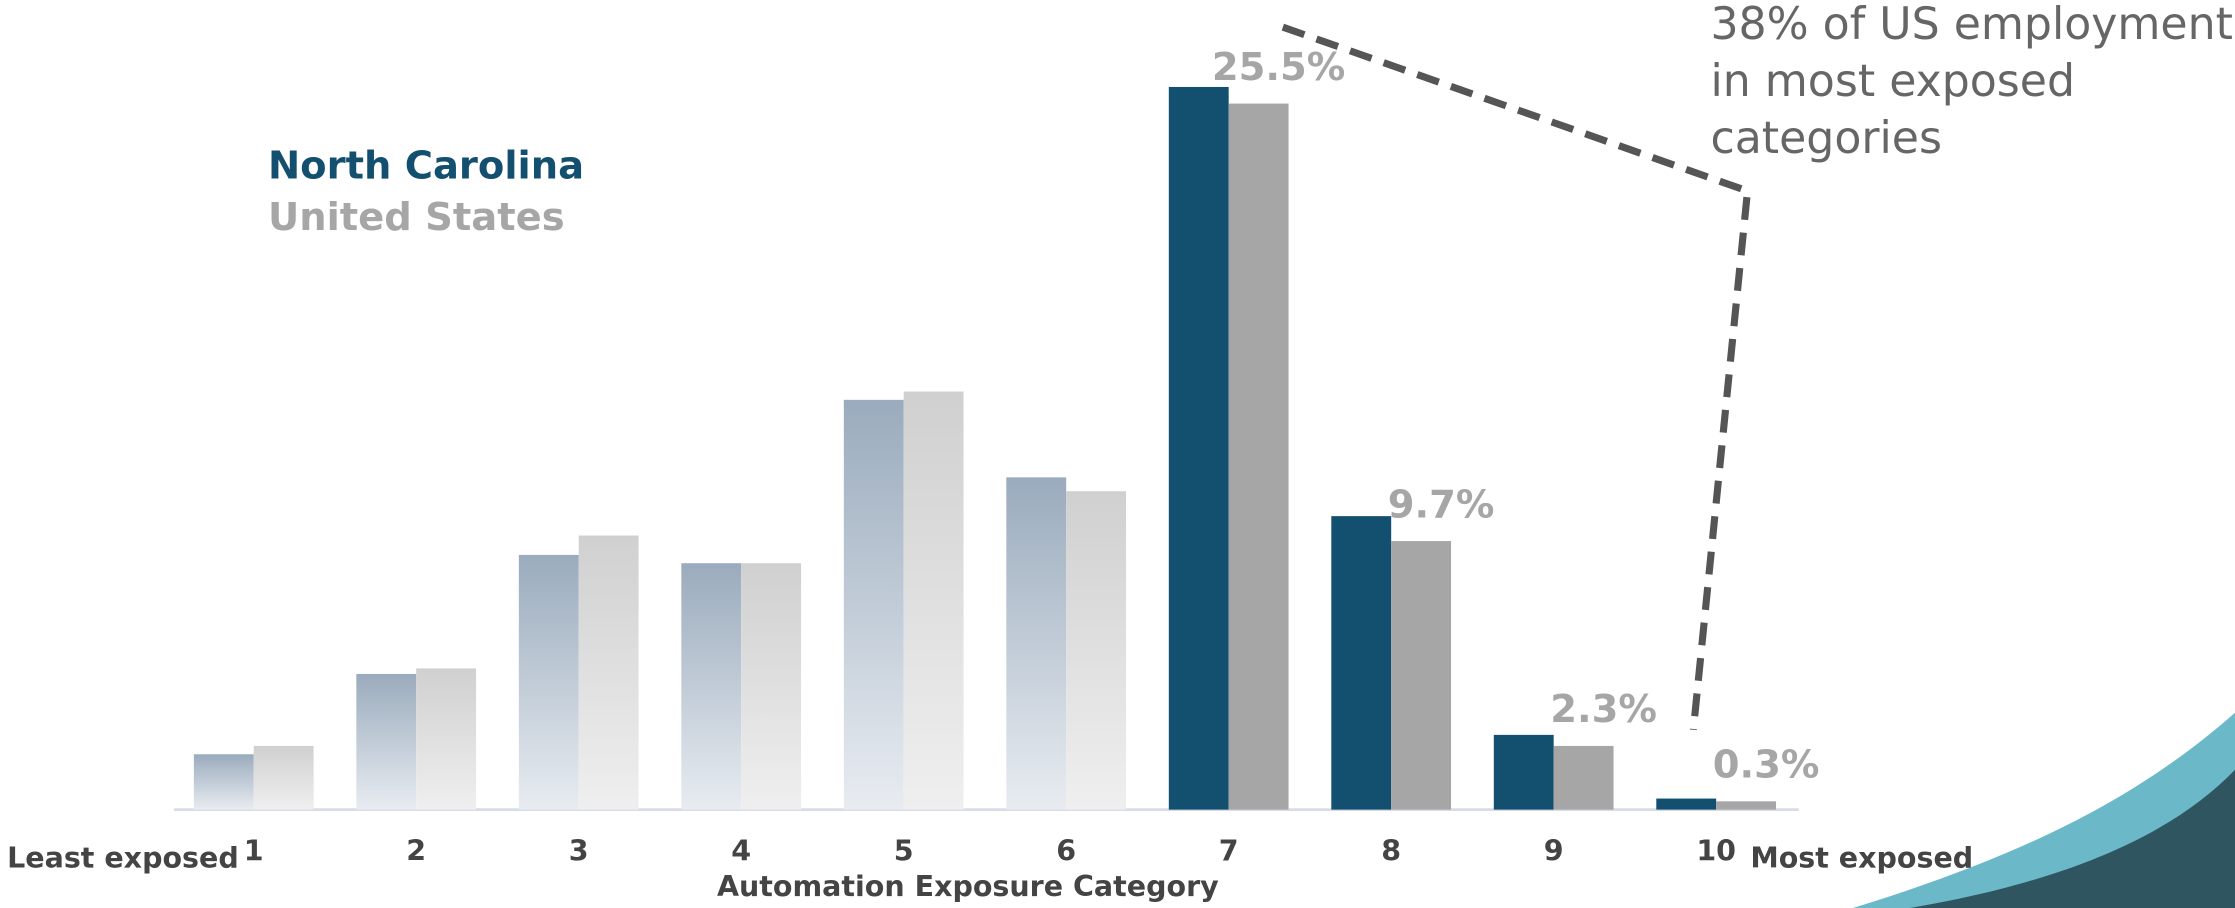  Describe the element at coordinates (968, 886) in the screenshot. I see `x-axis-title: Automation Exposure Category` at that location.